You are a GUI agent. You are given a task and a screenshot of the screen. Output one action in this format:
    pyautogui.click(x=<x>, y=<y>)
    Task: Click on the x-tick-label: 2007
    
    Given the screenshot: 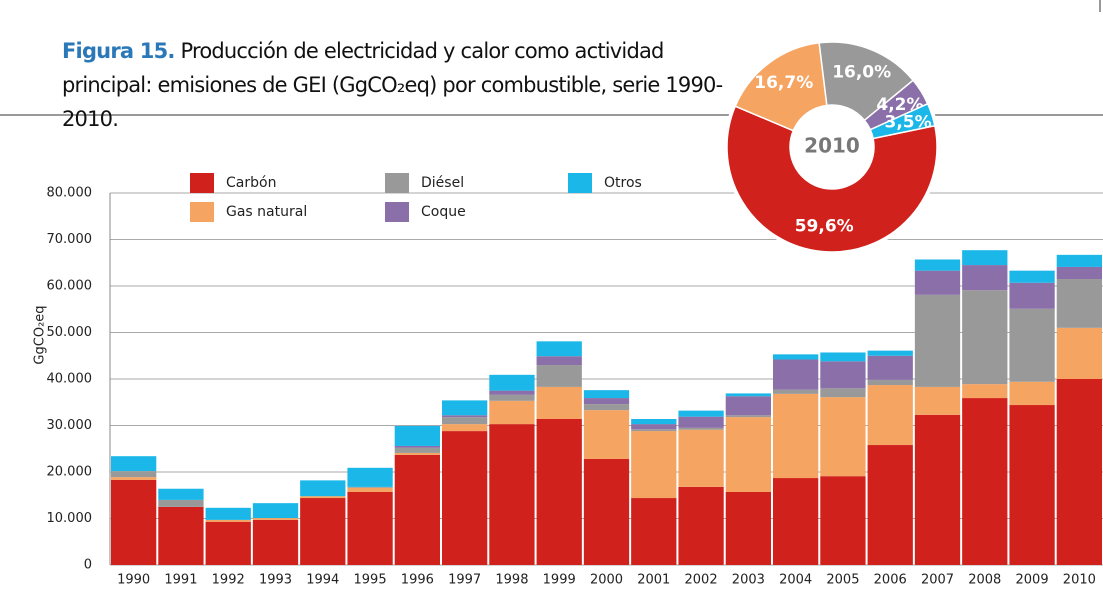 What is the action you would take?
    pyautogui.click(x=937, y=580)
    